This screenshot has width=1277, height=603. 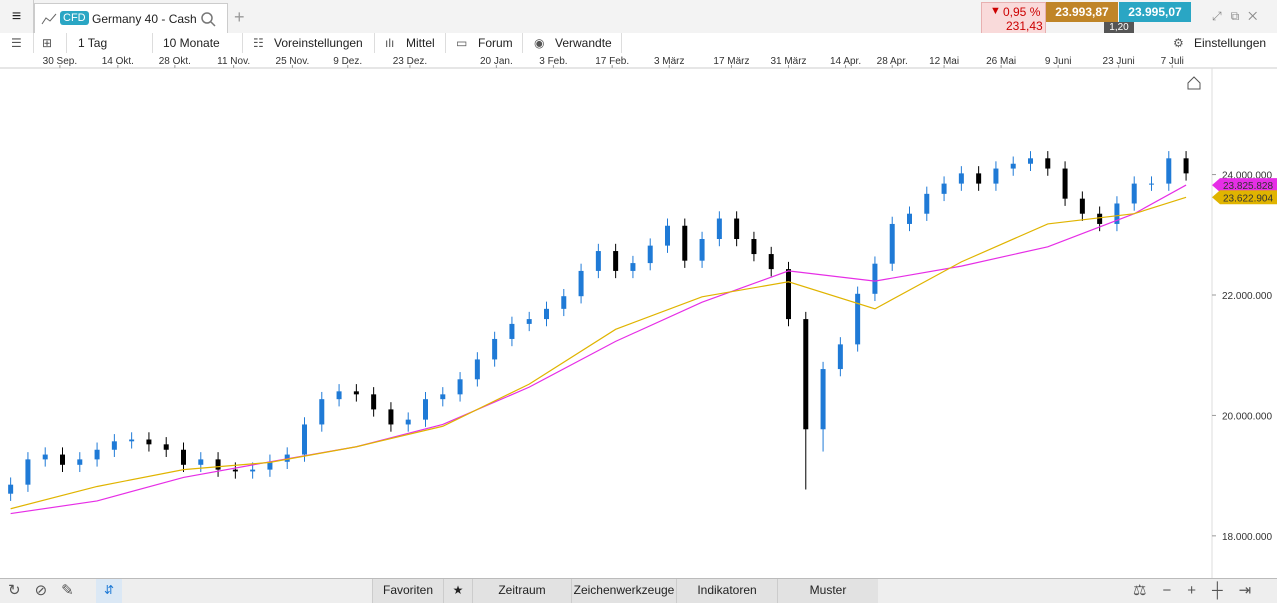 I want to click on forum: Forum, so click(x=495, y=43).